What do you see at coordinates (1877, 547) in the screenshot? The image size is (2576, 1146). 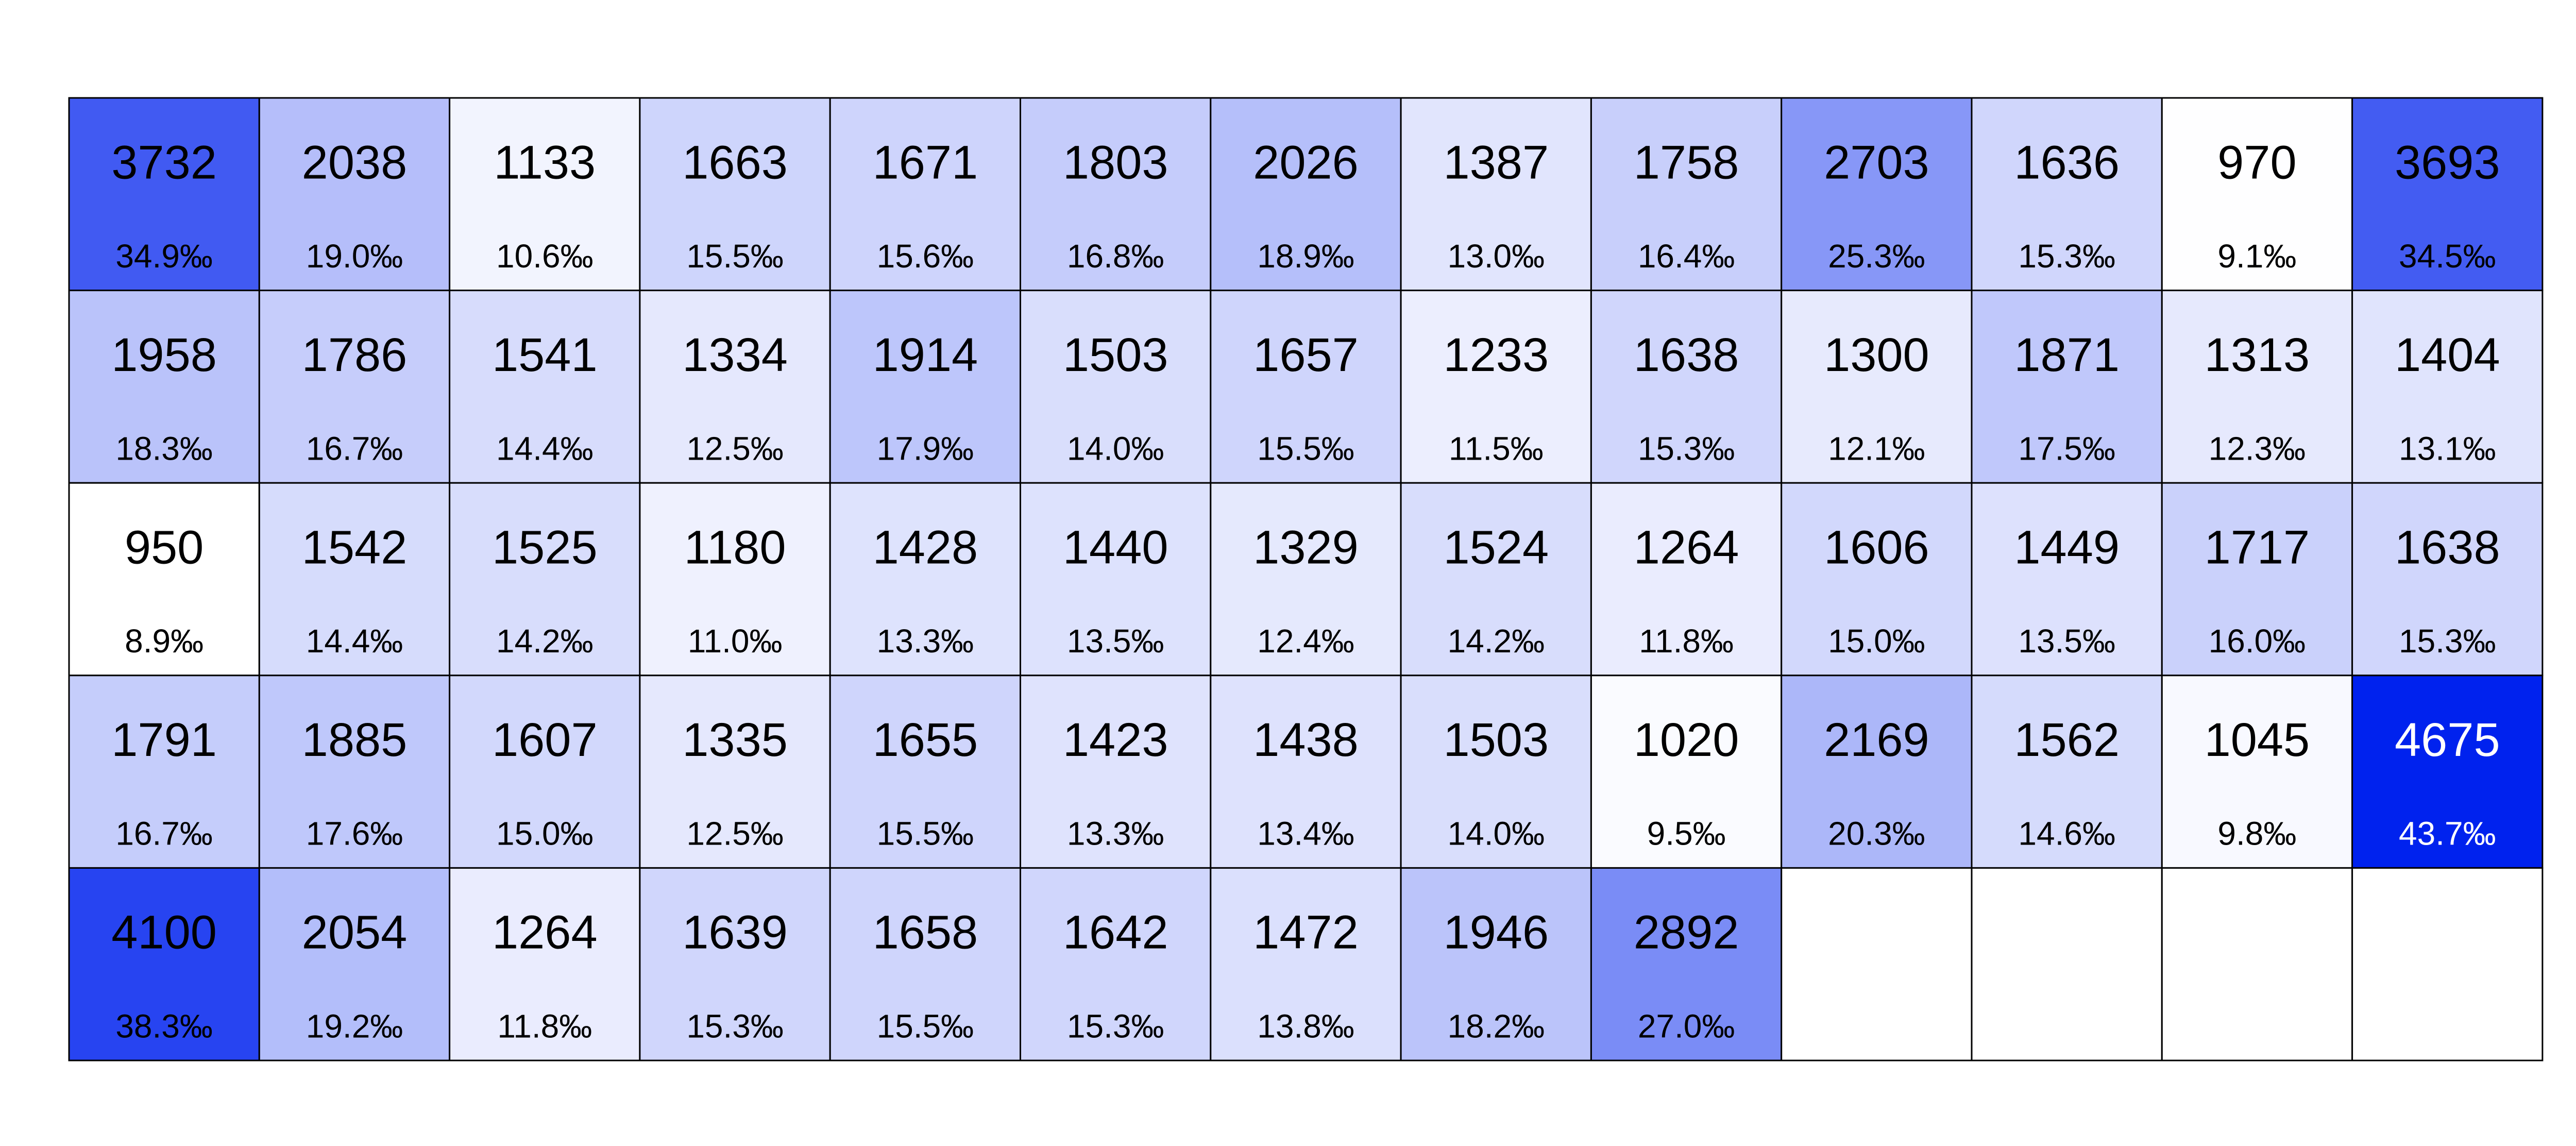 I see `cell-value-label: 1606` at bounding box center [1877, 547].